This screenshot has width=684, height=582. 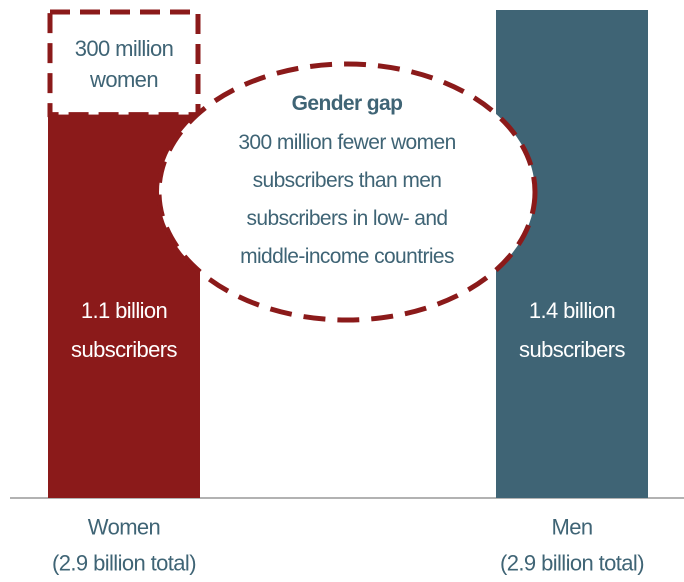 What do you see at coordinates (347, 180) in the screenshot?
I see `annotation-line: subscribers than men` at bounding box center [347, 180].